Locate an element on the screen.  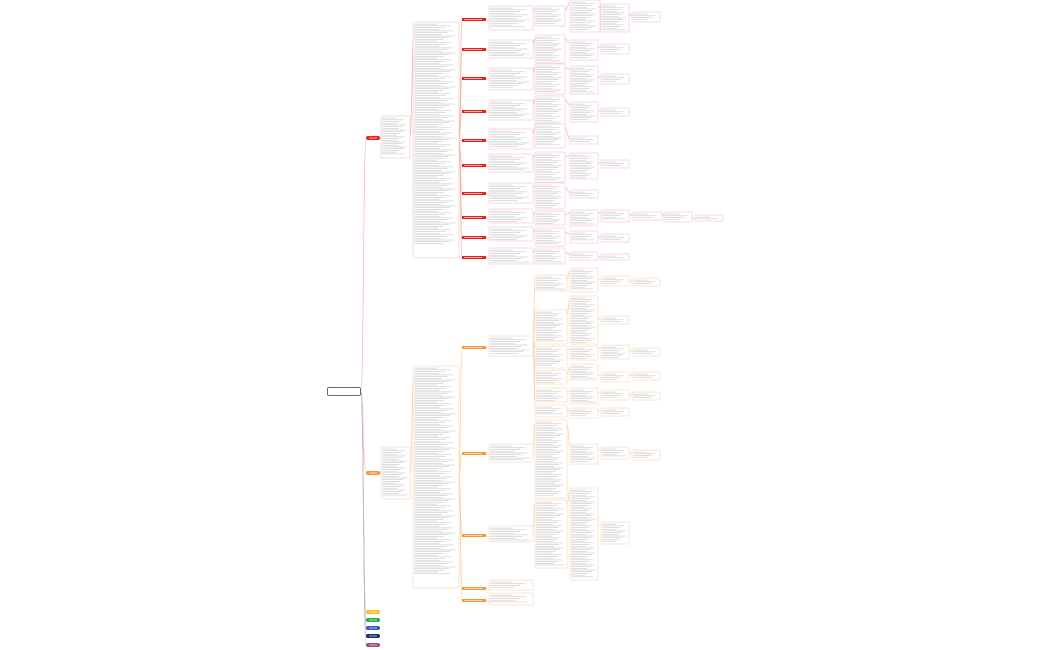
red-topic-8-label is located at coordinates (473, 237).